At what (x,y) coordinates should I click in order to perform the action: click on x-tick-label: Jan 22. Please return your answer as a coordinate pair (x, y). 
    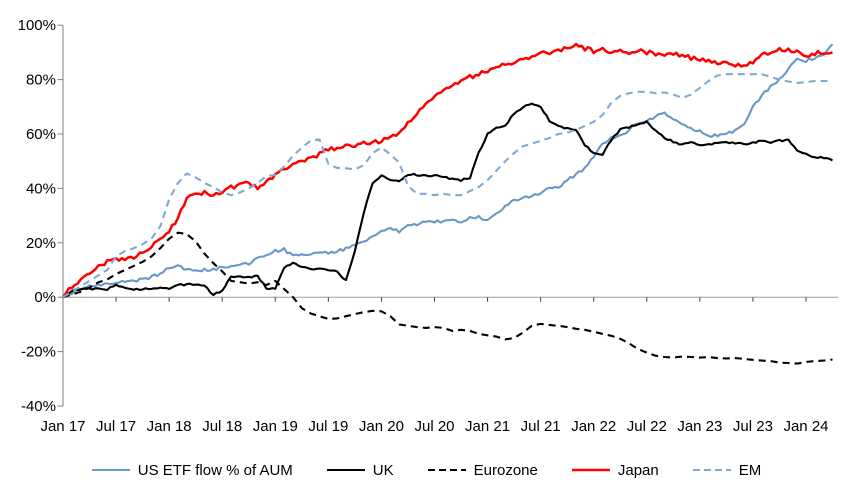
    Looking at the image, I should click on (593, 426).